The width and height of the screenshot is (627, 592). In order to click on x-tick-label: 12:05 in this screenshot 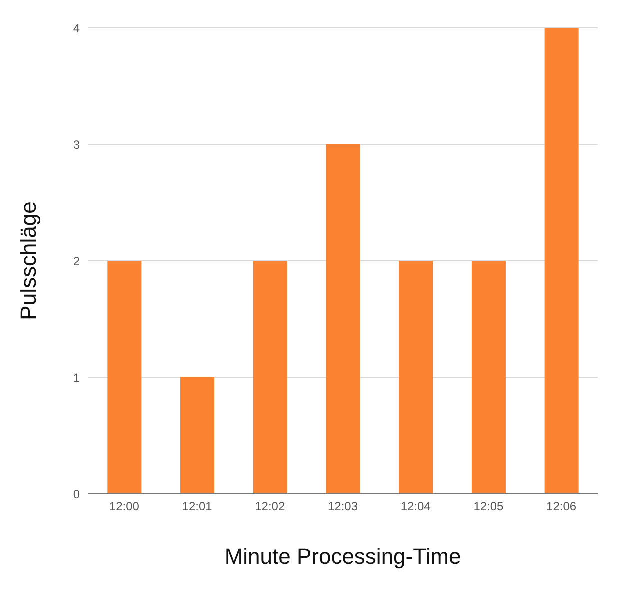, I will do `click(489, 507)`.